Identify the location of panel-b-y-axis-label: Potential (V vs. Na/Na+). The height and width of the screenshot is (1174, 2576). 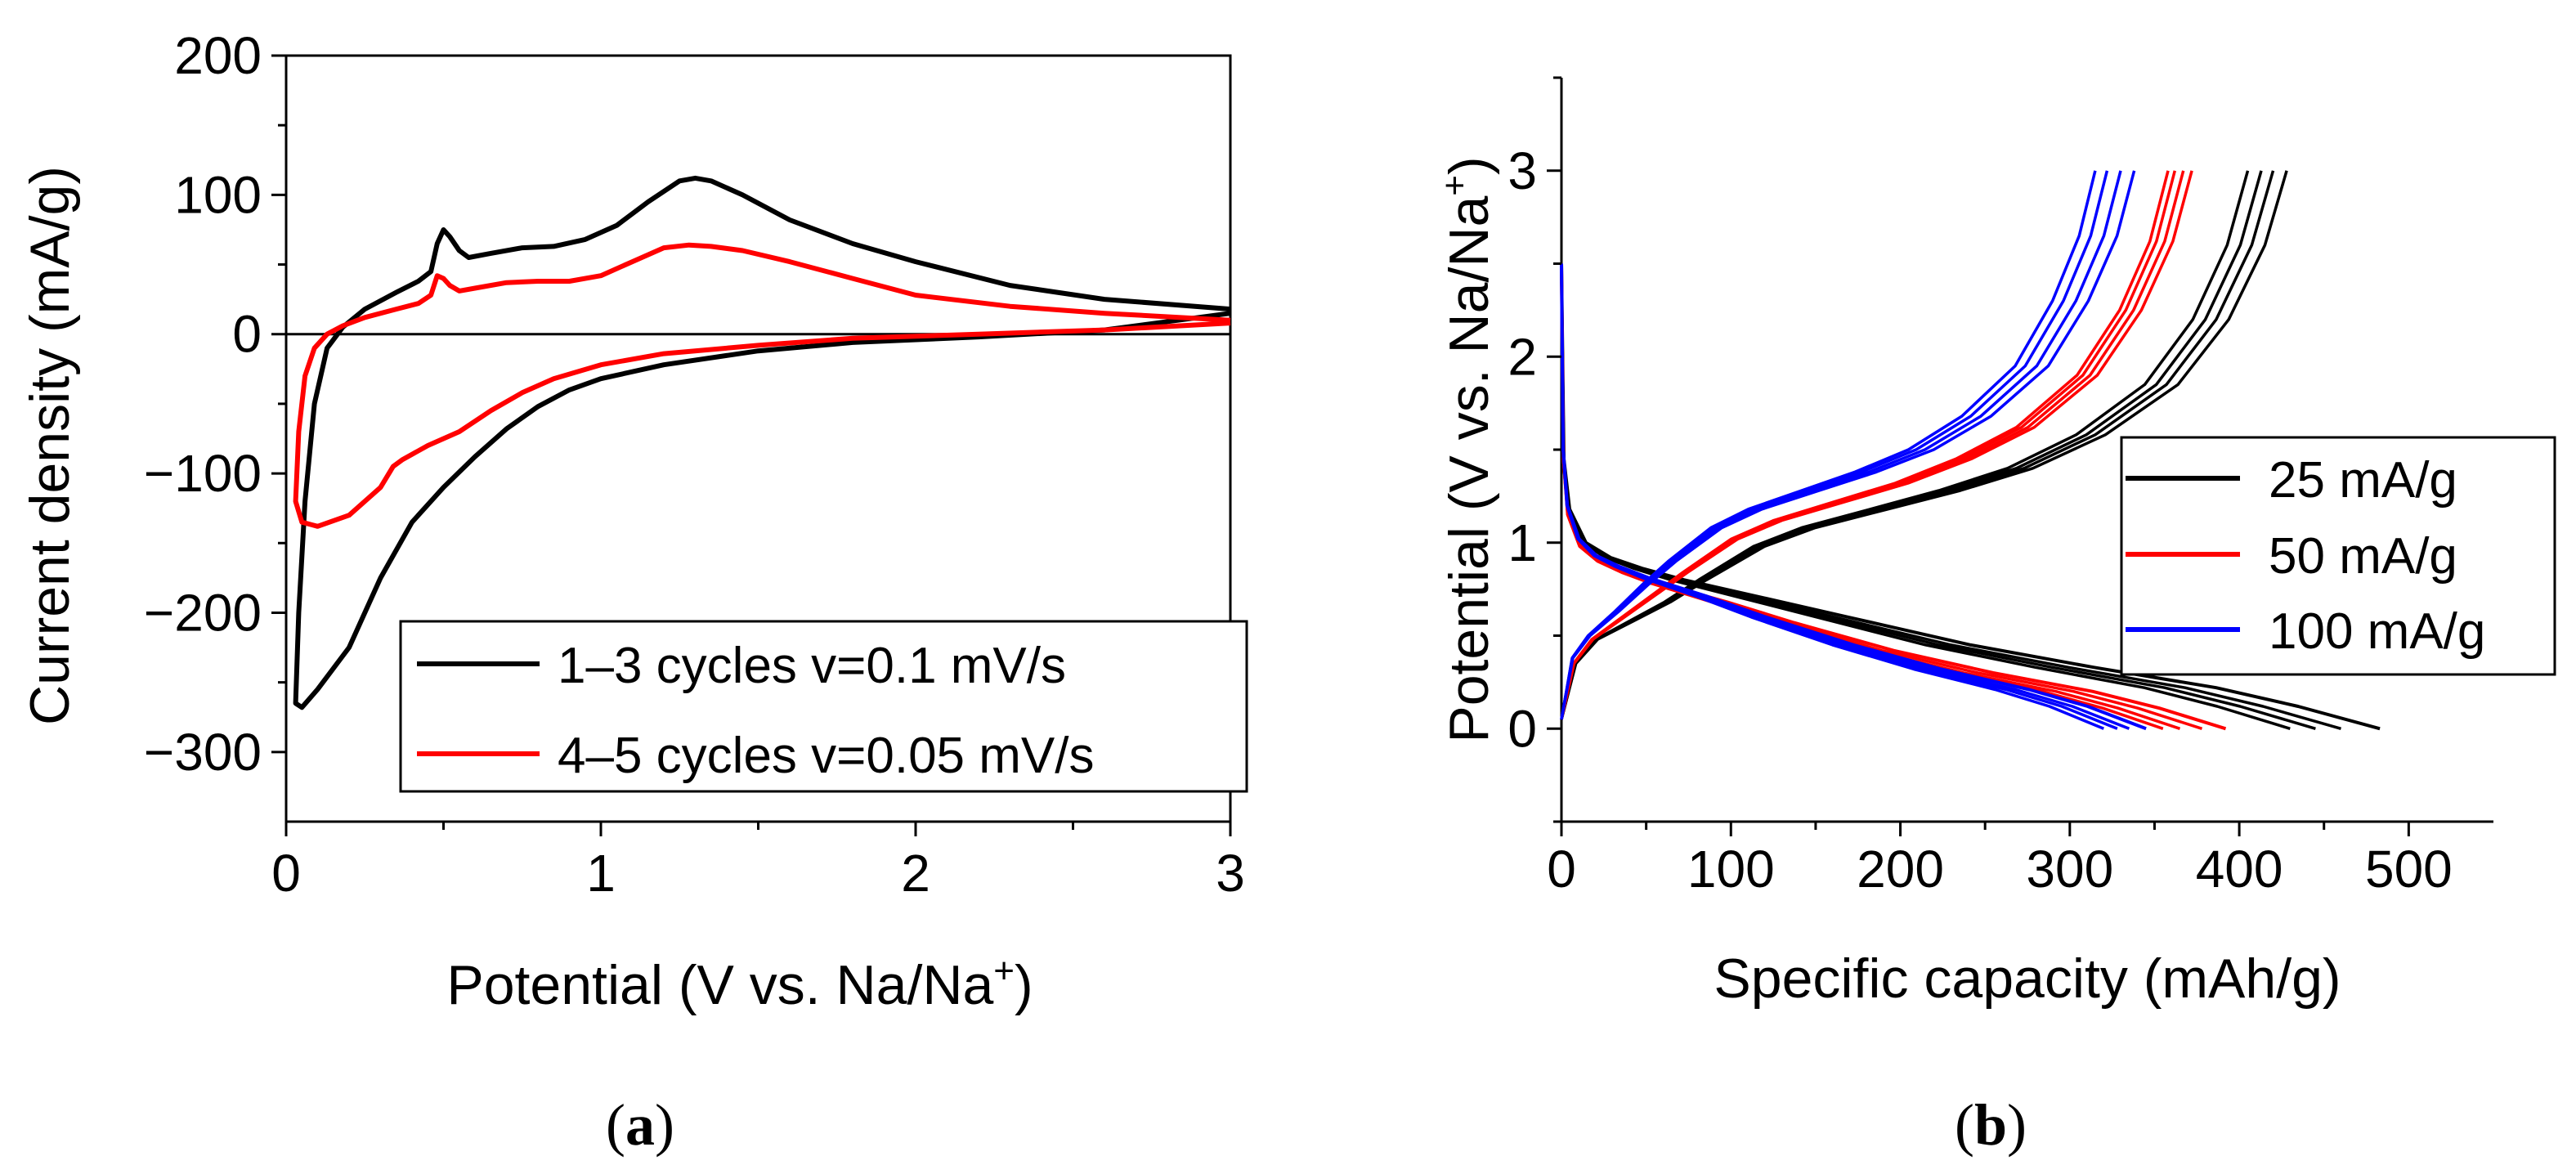
(1468, 449).